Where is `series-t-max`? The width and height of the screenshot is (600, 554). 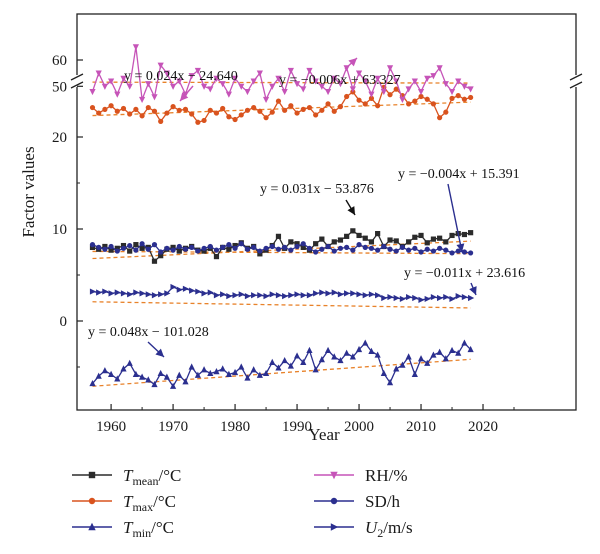
series-t-max is located at coordinates (281, 104).